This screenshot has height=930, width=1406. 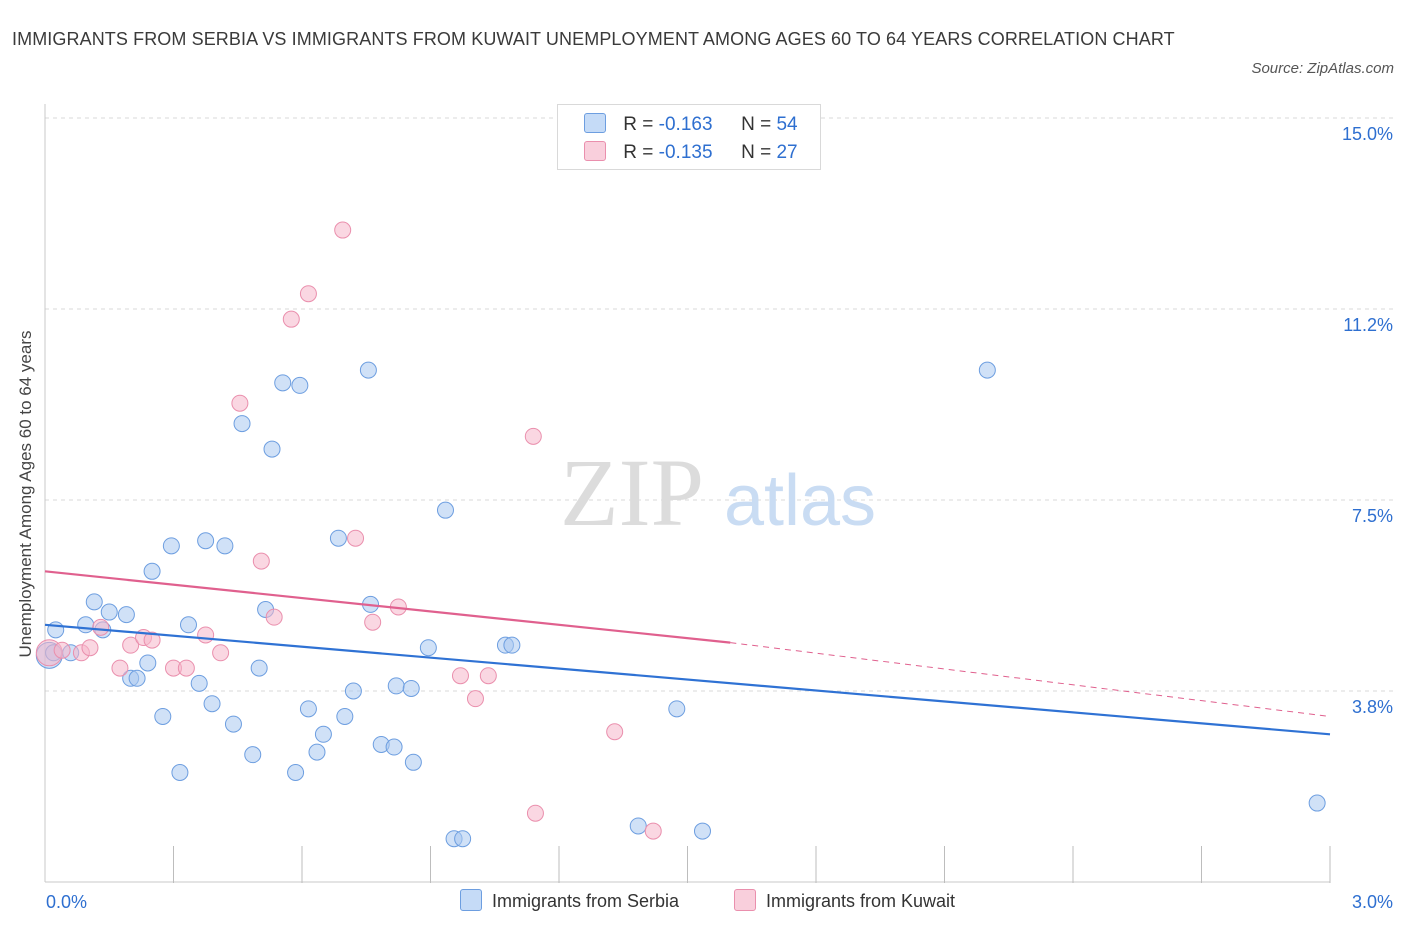 What do you see at coordinates (685, 152) in the screenshot?
I see `kuwait-r-value: -0.135` at bounding box center [685, 152].